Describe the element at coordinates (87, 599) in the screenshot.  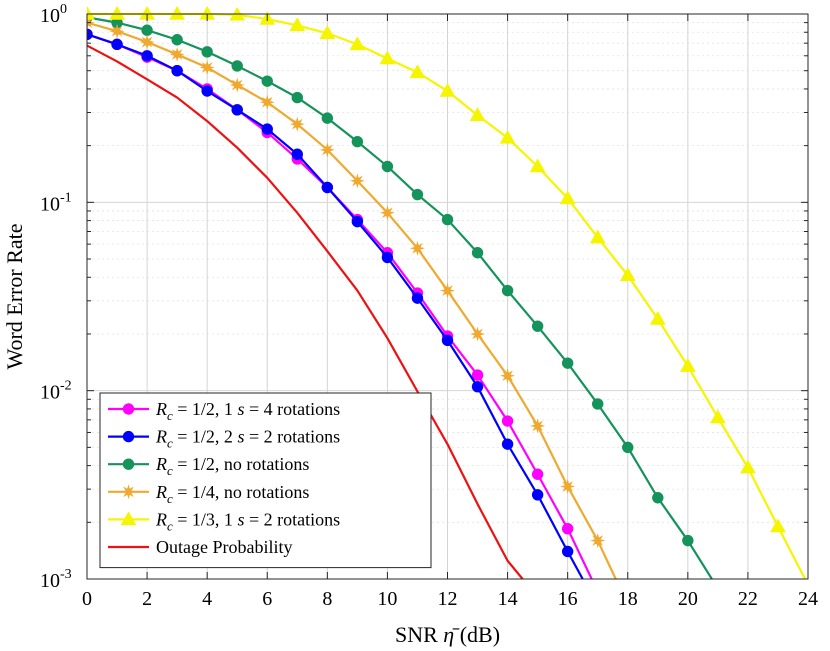
I see `x-tick-label: 0` at that location.